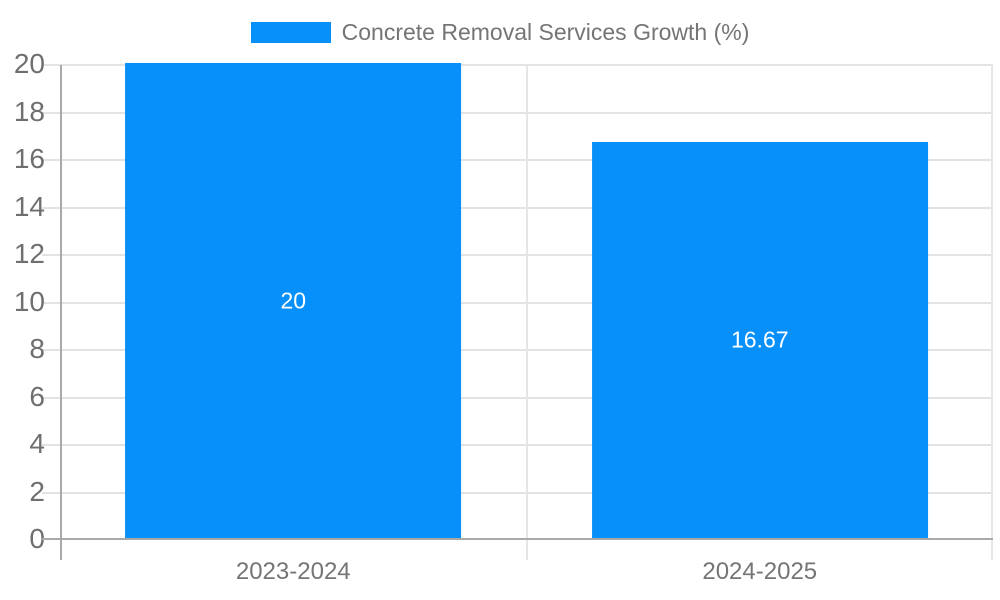 Image resolution: width=1000 pixels, height=600 pixels. Describe the element at coordinates (29, 63) in the screenshot. I see `y-tick-label: 20` at that location.